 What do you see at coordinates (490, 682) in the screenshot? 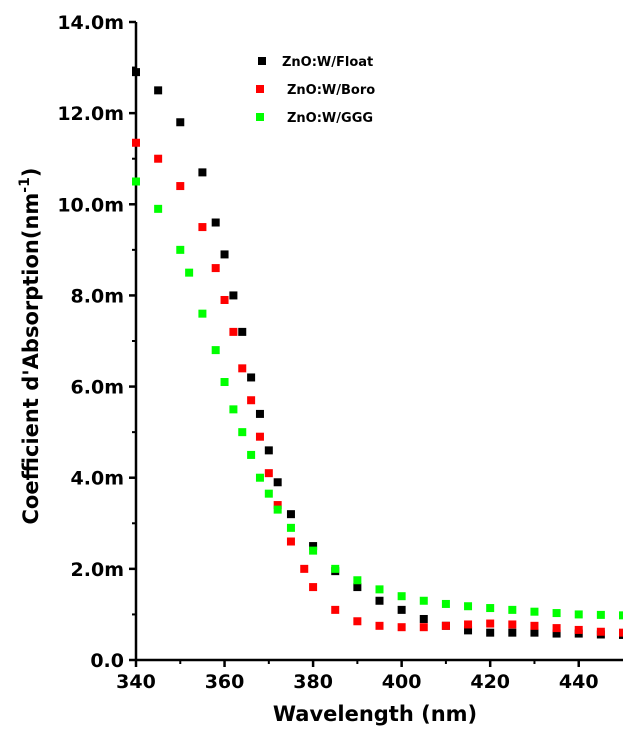
I see `x-tick-label: 420` at bounding box center [490, 682].